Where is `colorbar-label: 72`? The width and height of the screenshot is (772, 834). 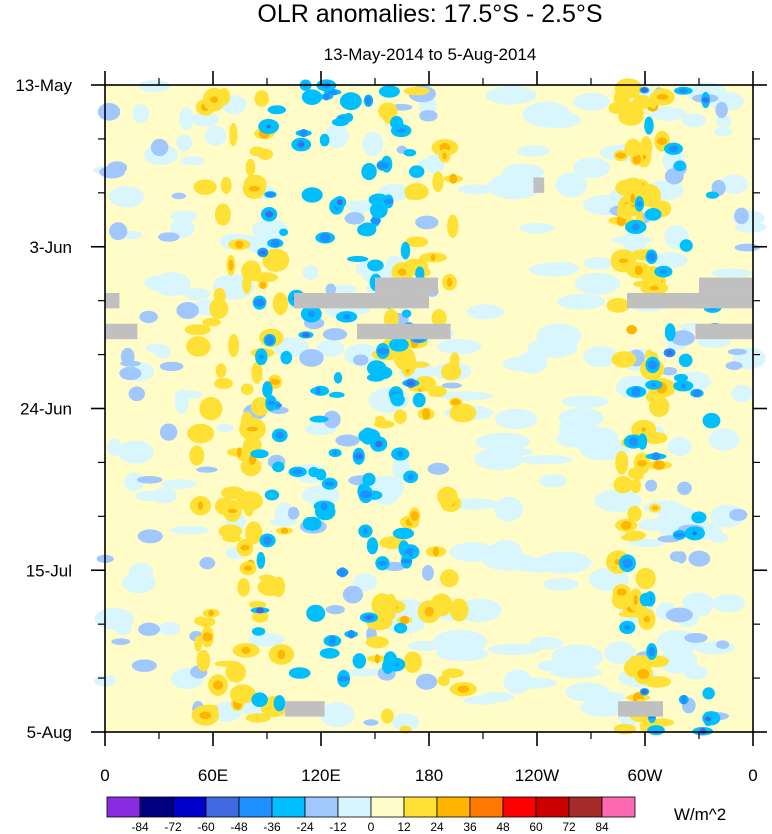 colorbar-label: 72 is located at coordinates (569, 827).